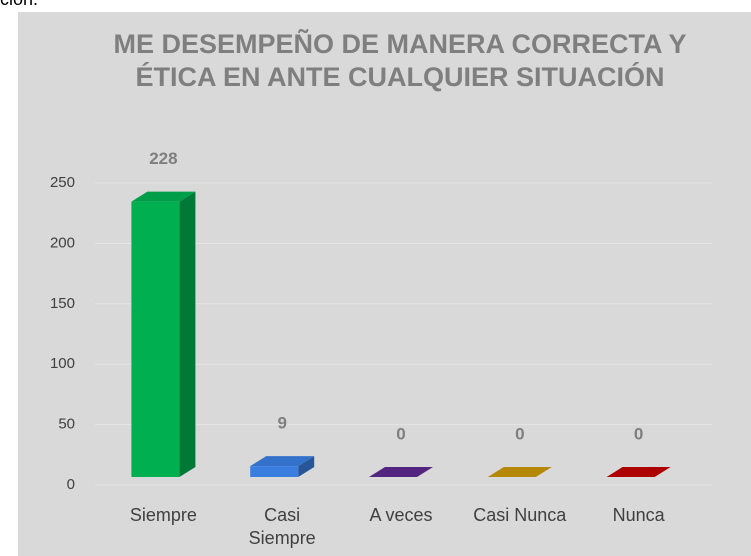 Image resolution: width=751 pixels, height=556 pixels. What do you see at coordinates (163, 158) in the screenshot?
I see `data-label: 228` at bounding box center [163, 158].